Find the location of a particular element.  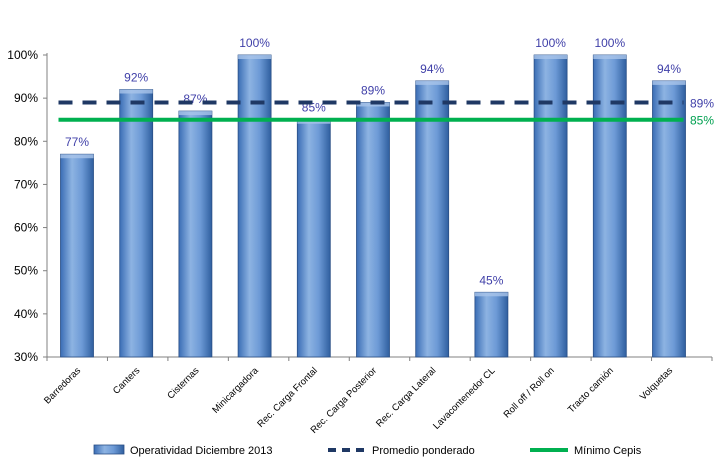

legend-label: Mínimo Cepis is located at coordinates (608, 451).